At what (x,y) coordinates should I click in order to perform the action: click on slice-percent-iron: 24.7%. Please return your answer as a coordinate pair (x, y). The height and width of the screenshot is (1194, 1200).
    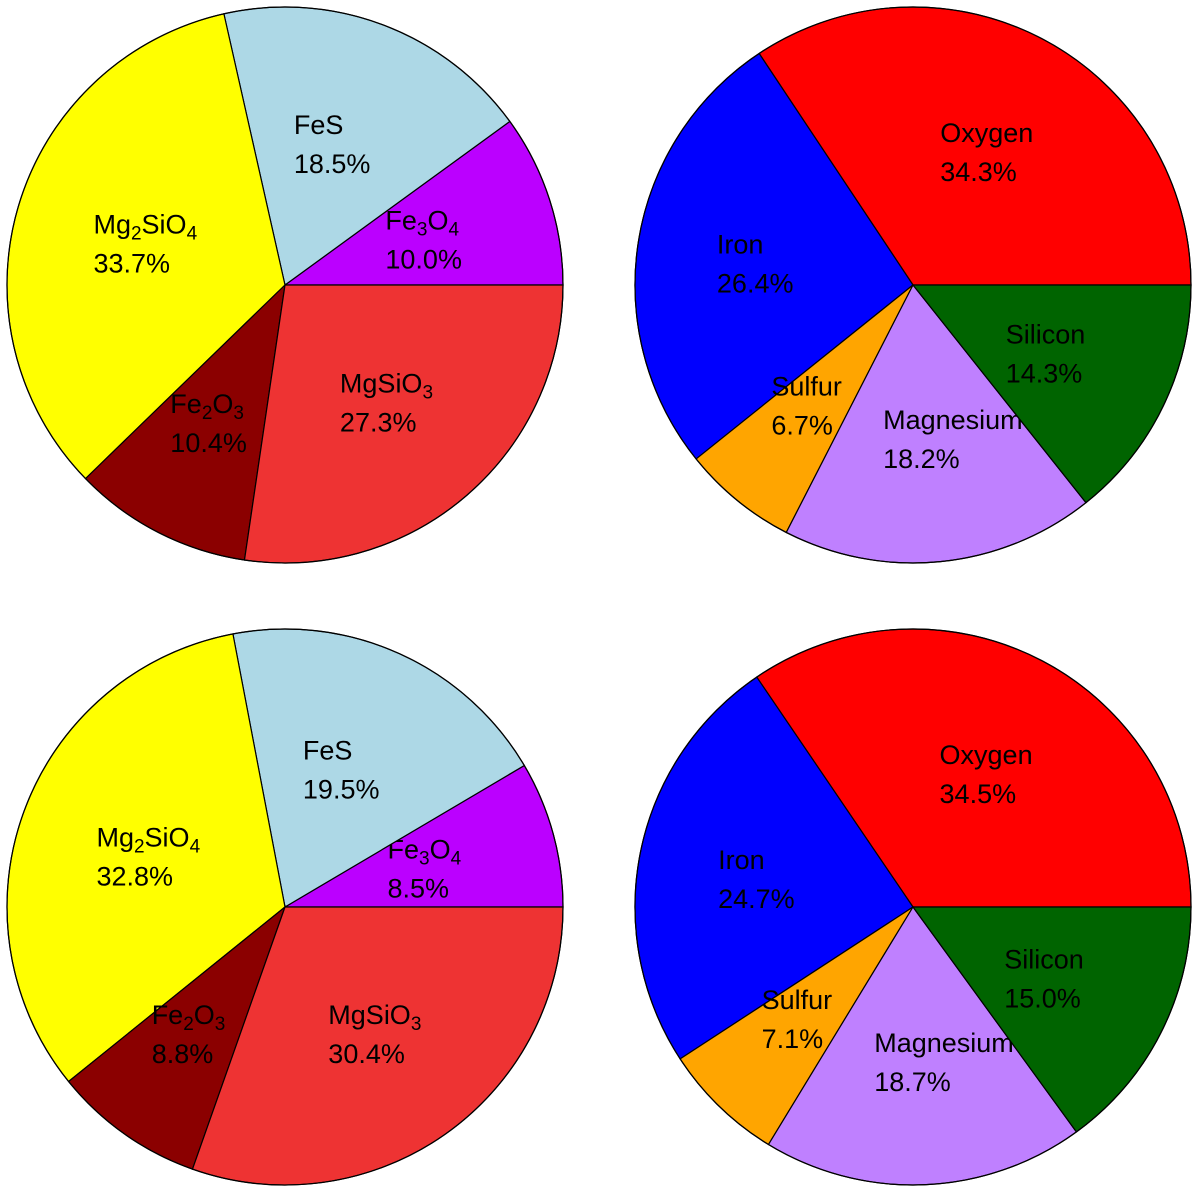
    Looking at the image, I should click on (756, 899).